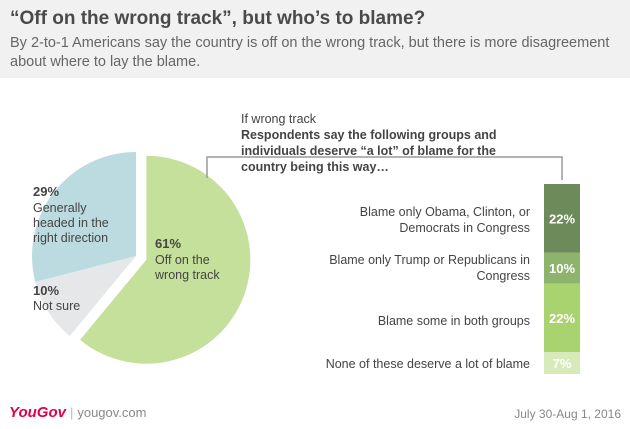  What do you see at coordinates (168, 243) in the screenshot?
I see `slice-value-label-wrong: 61%` at bounding box center [168, 243].